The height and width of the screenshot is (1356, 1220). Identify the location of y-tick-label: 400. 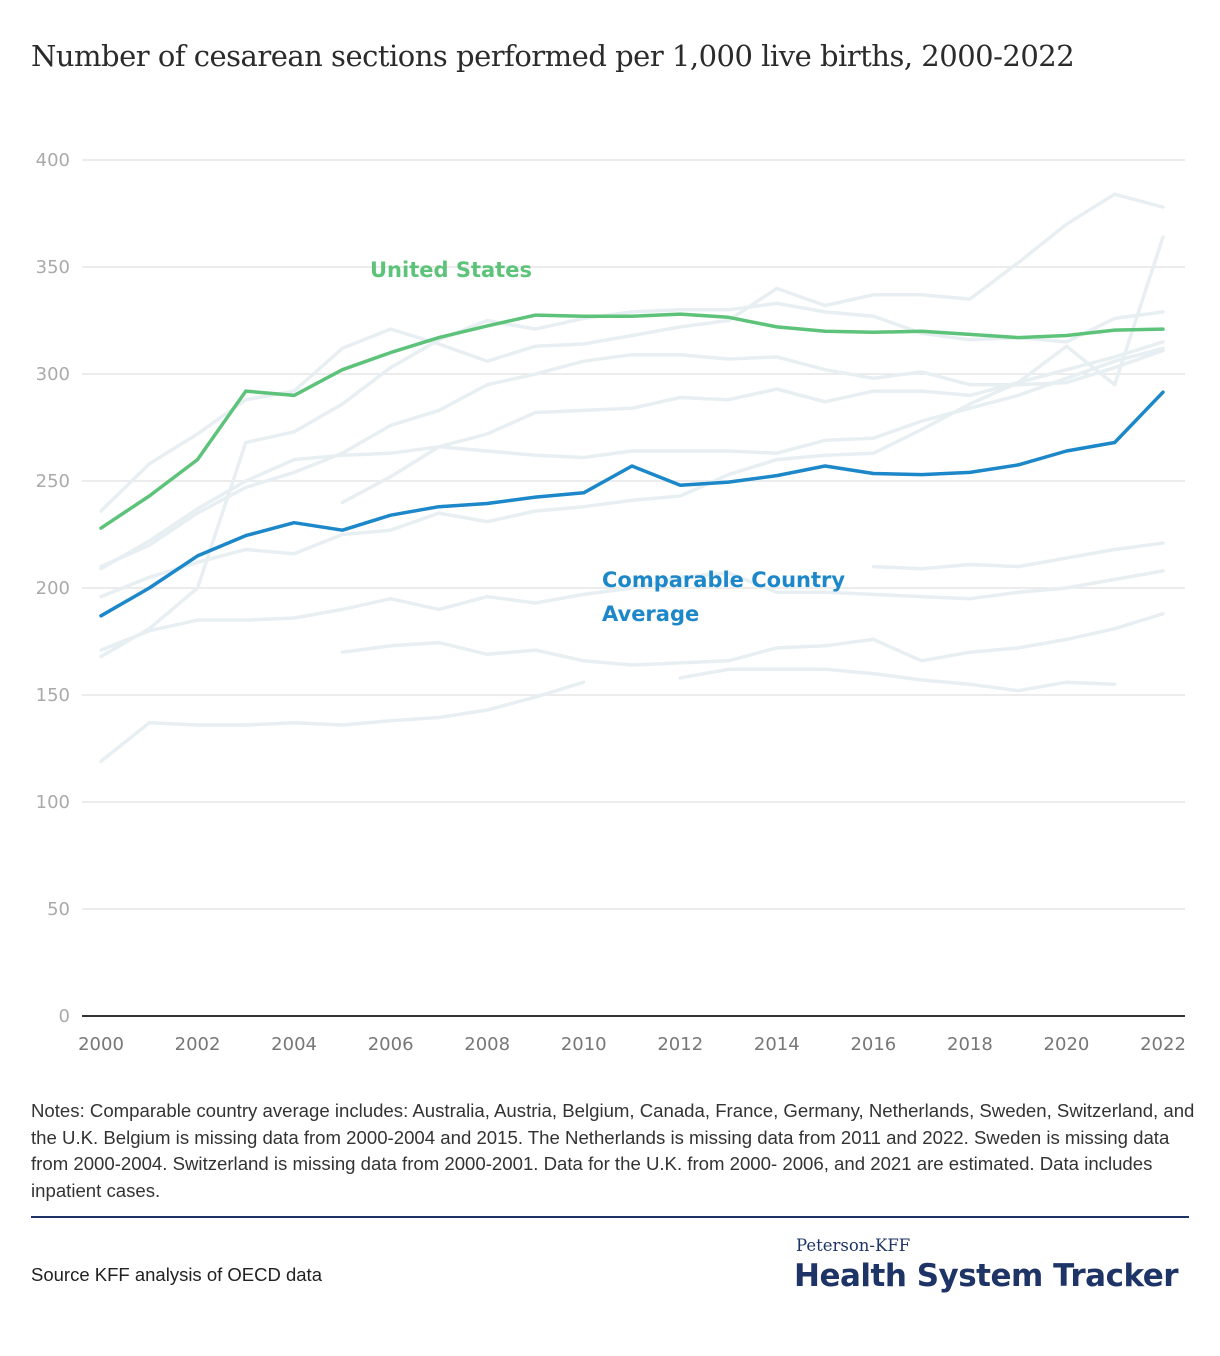
(53, 160).